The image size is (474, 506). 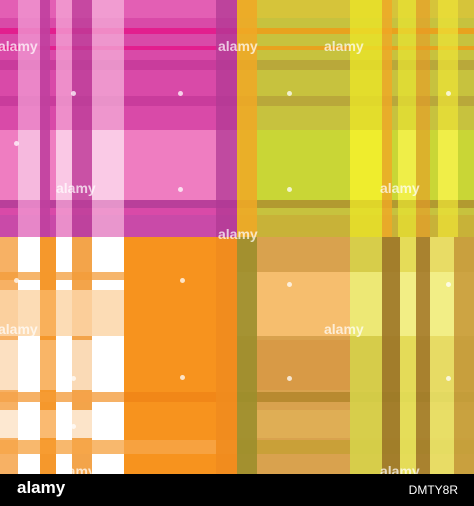 I want to click on image-id-code: DMTY8R, so click(x=433, y=490).